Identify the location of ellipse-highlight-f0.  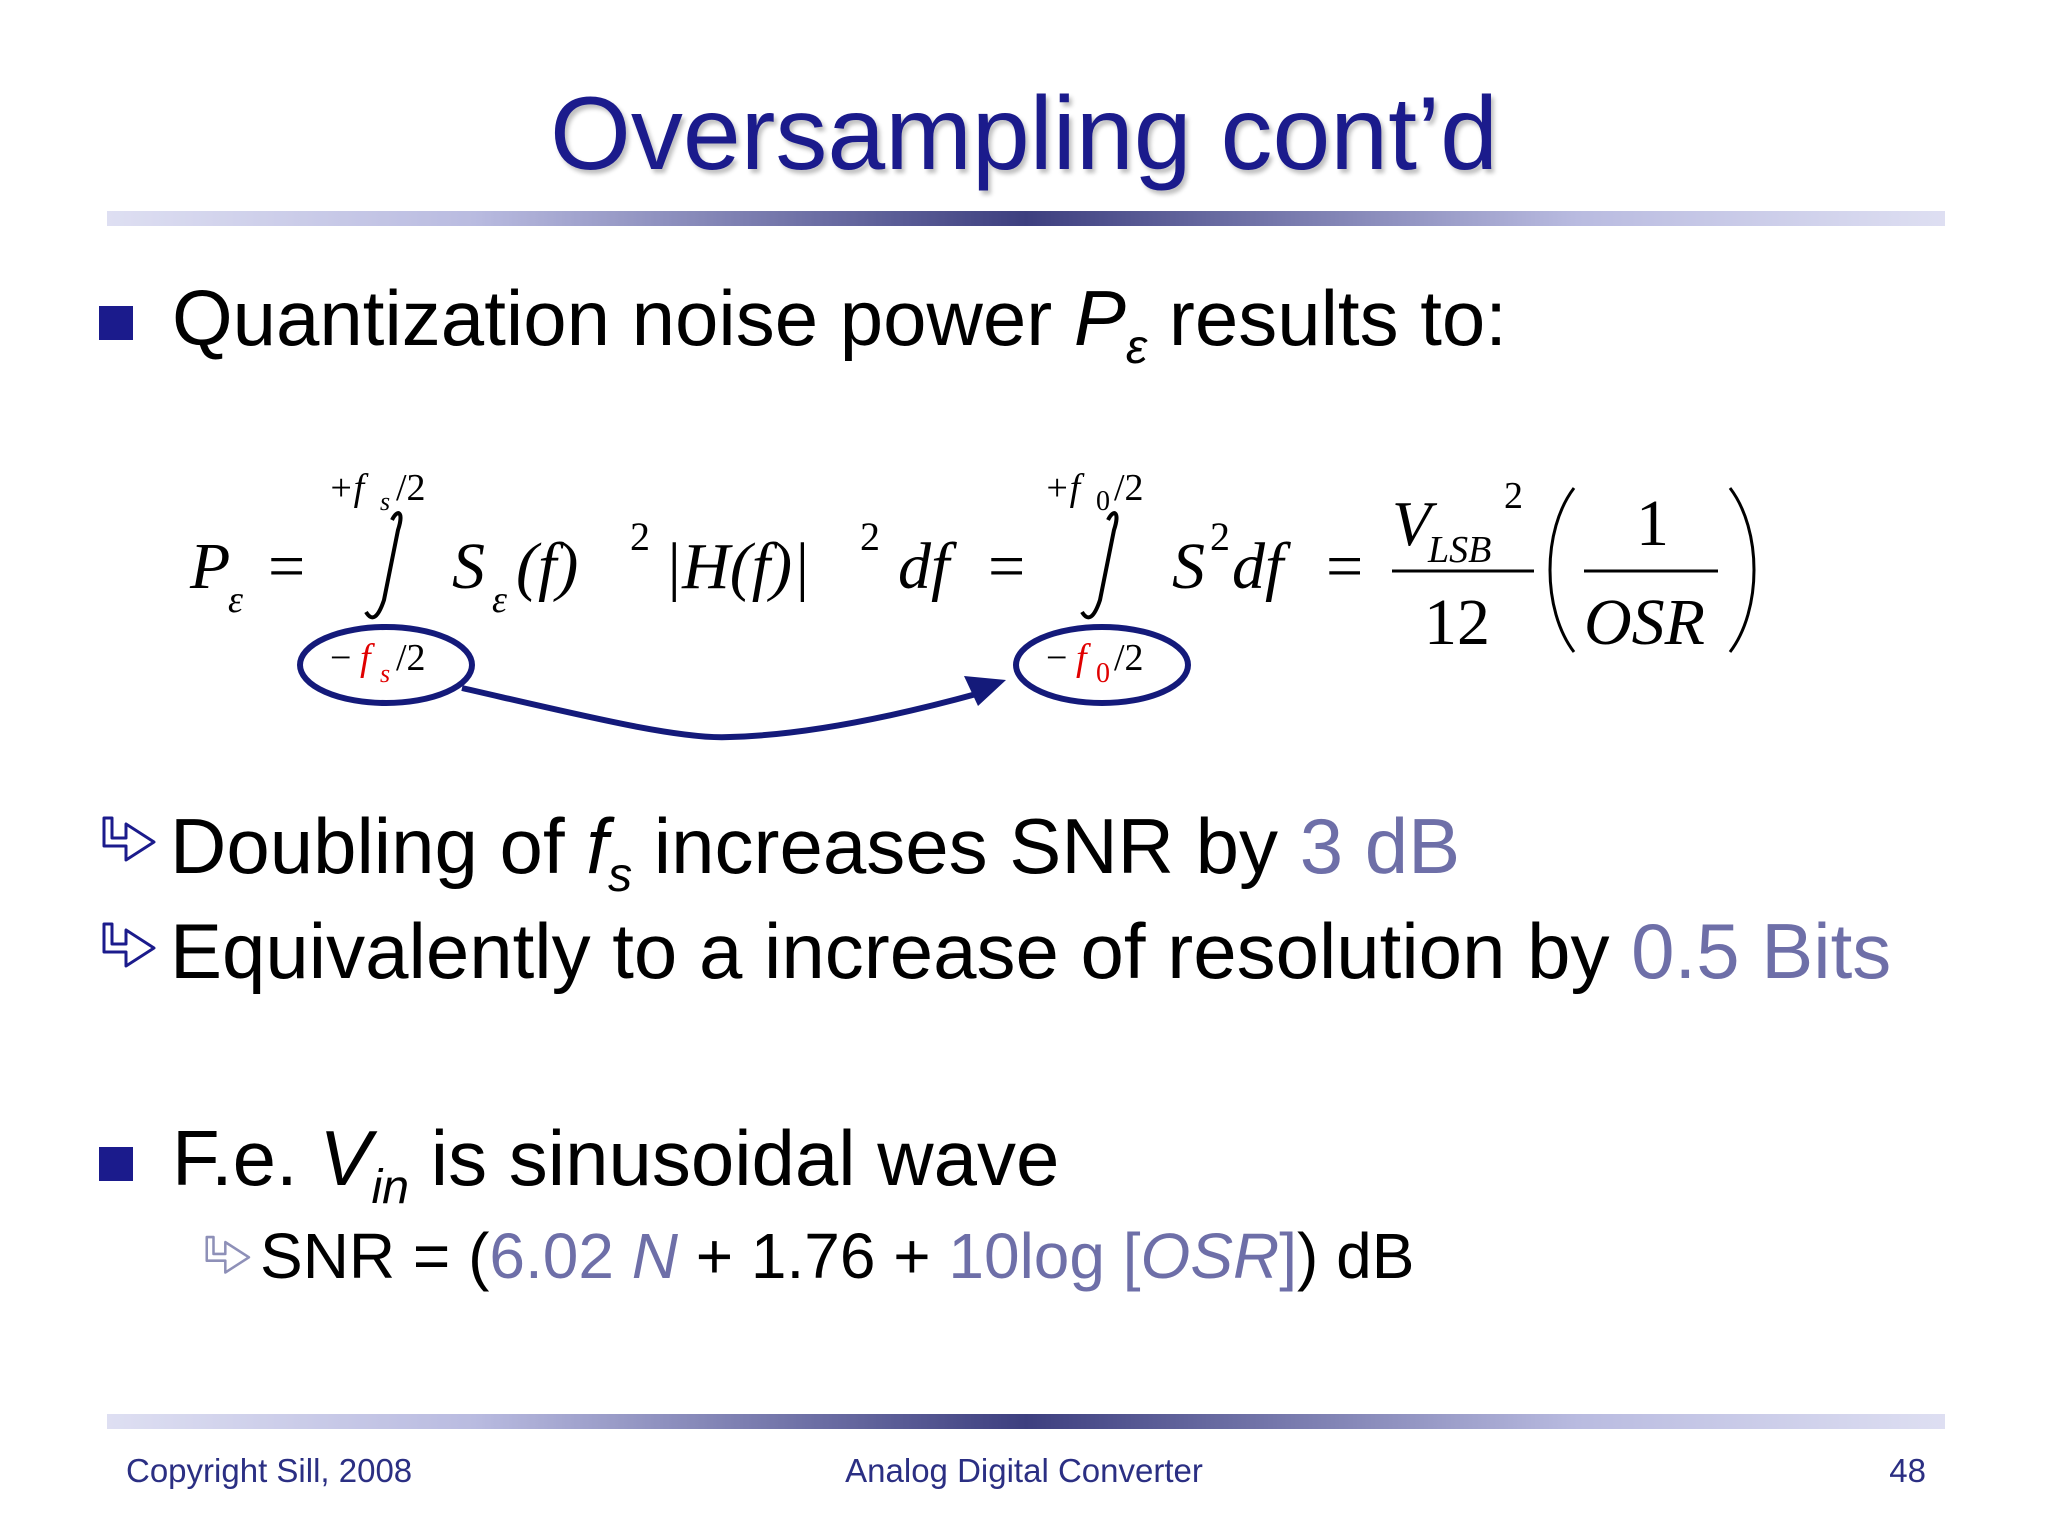
(1102, 665).